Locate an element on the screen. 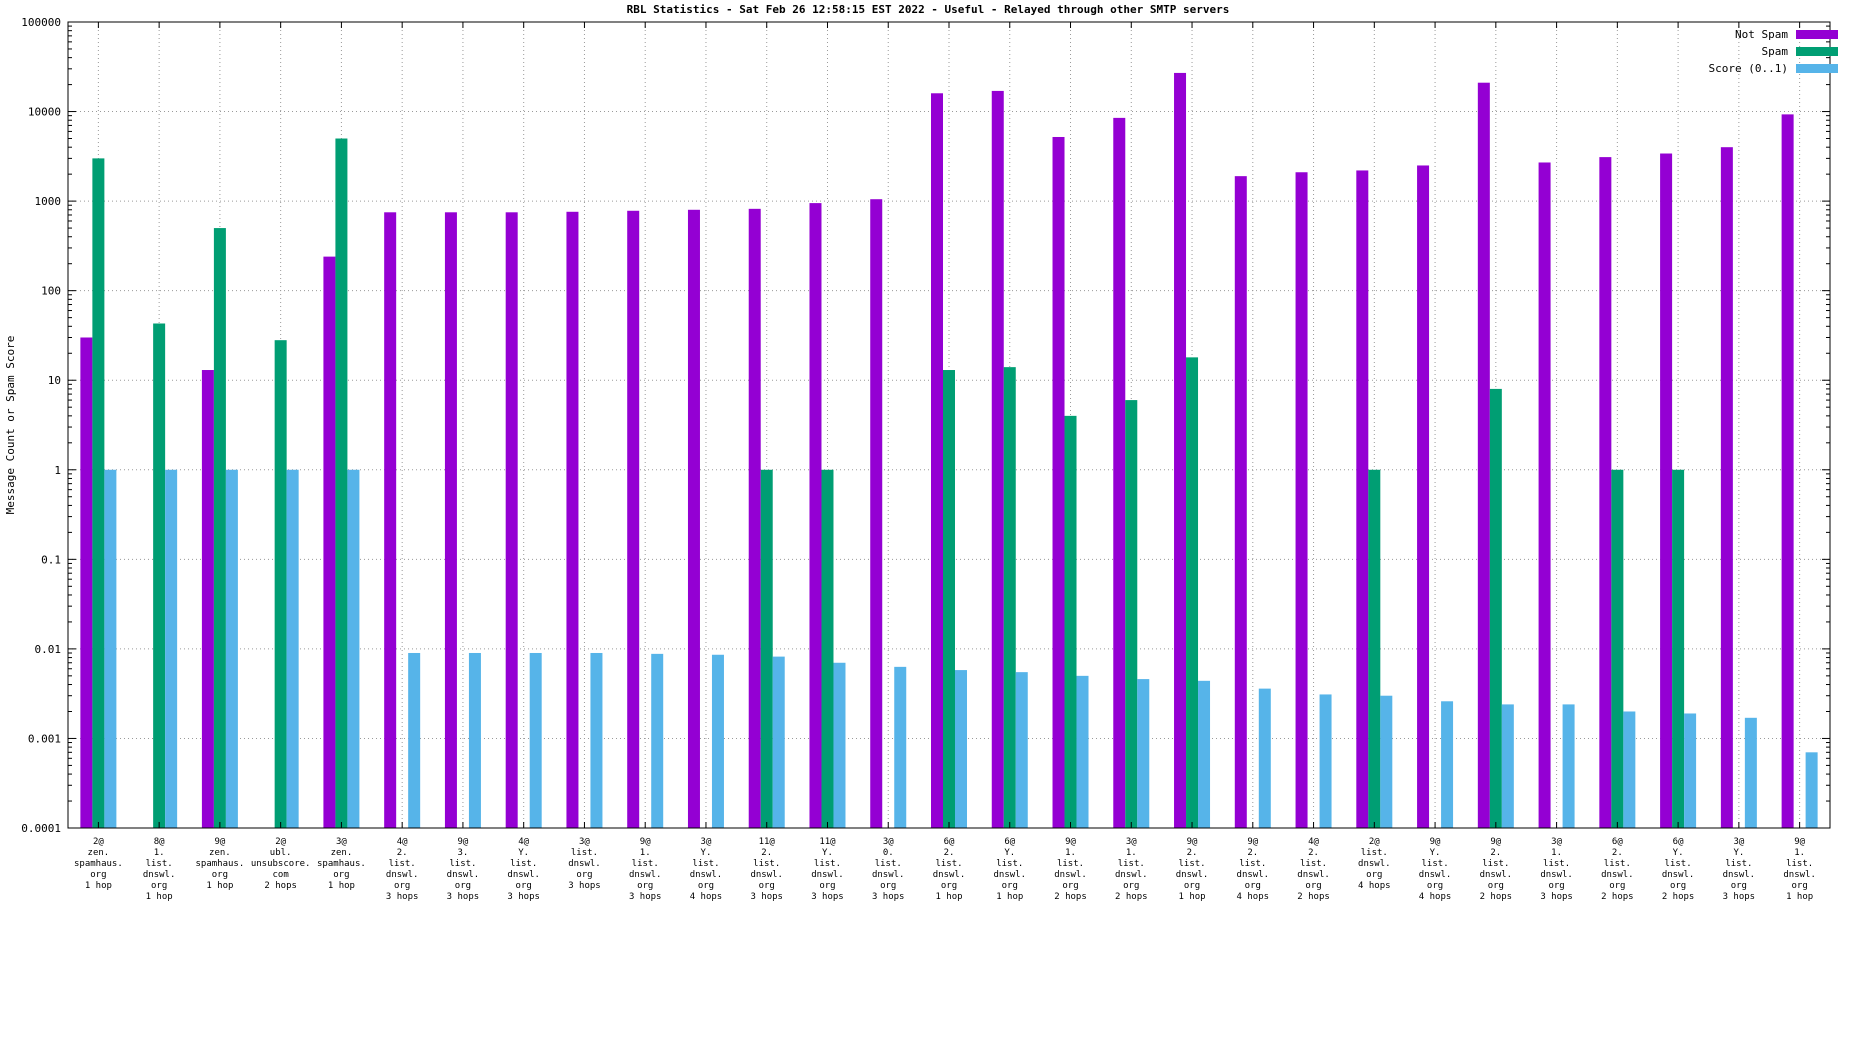 The width and height of the screenshot is (1856, 1044). x-tick-label-line: 2@ is located at coordinates (98, 842).